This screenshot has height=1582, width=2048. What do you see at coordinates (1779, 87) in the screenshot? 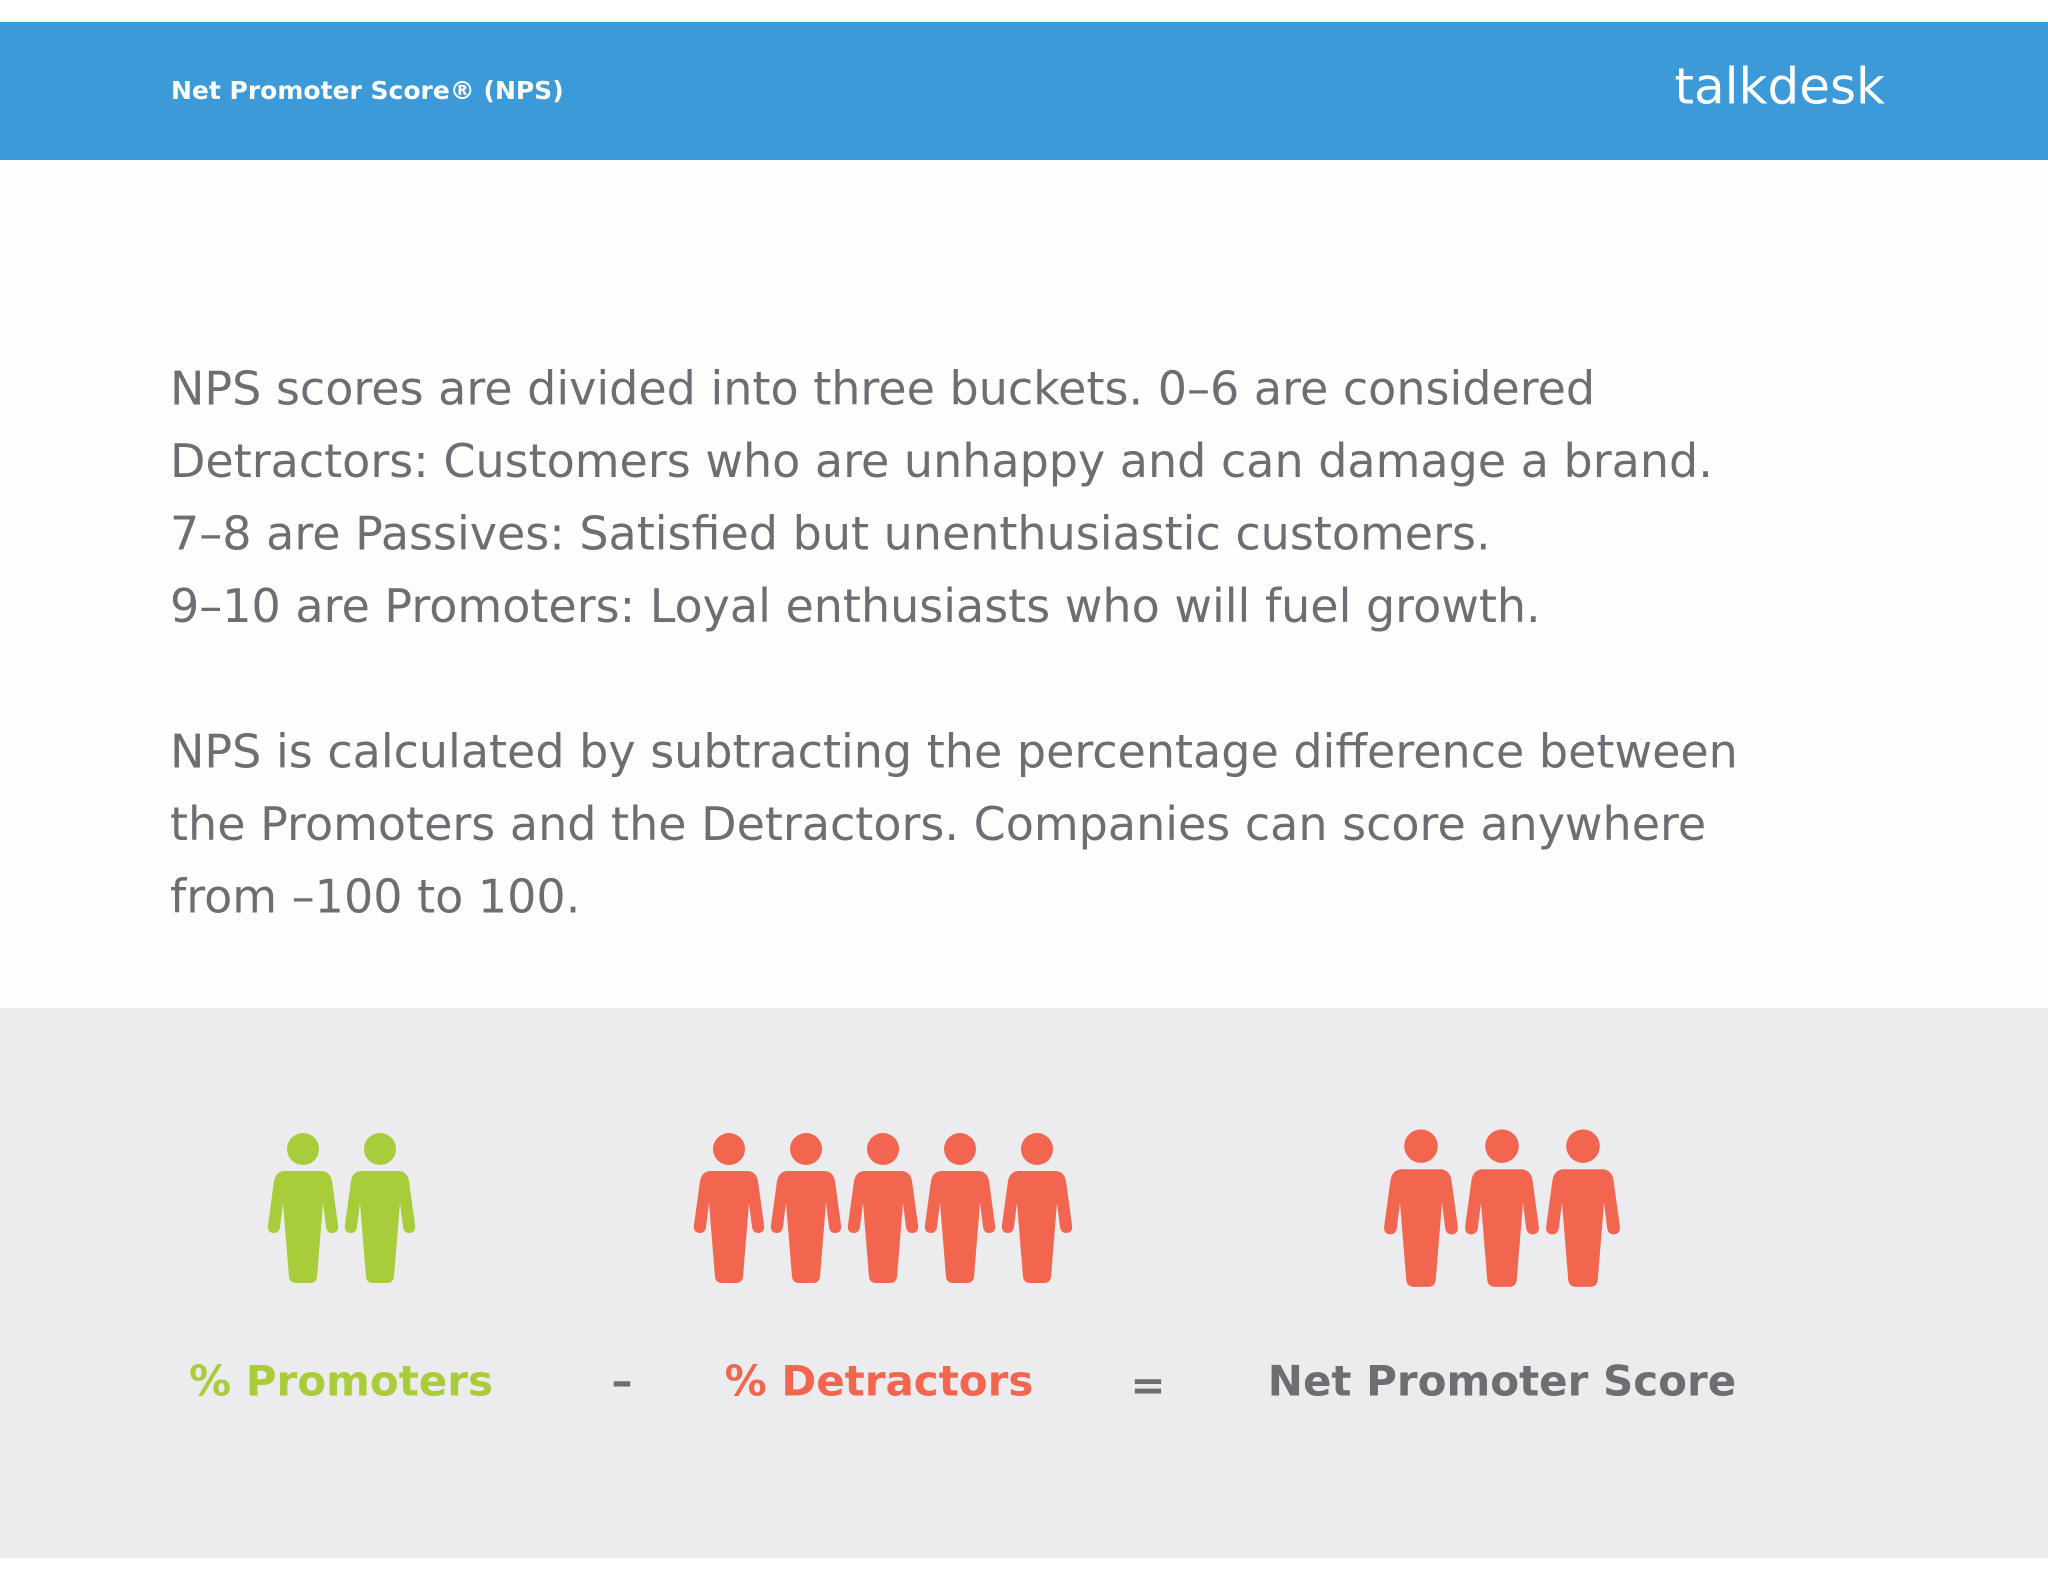
I see `logo: talkdesk` at bounding box center [1779, 87].